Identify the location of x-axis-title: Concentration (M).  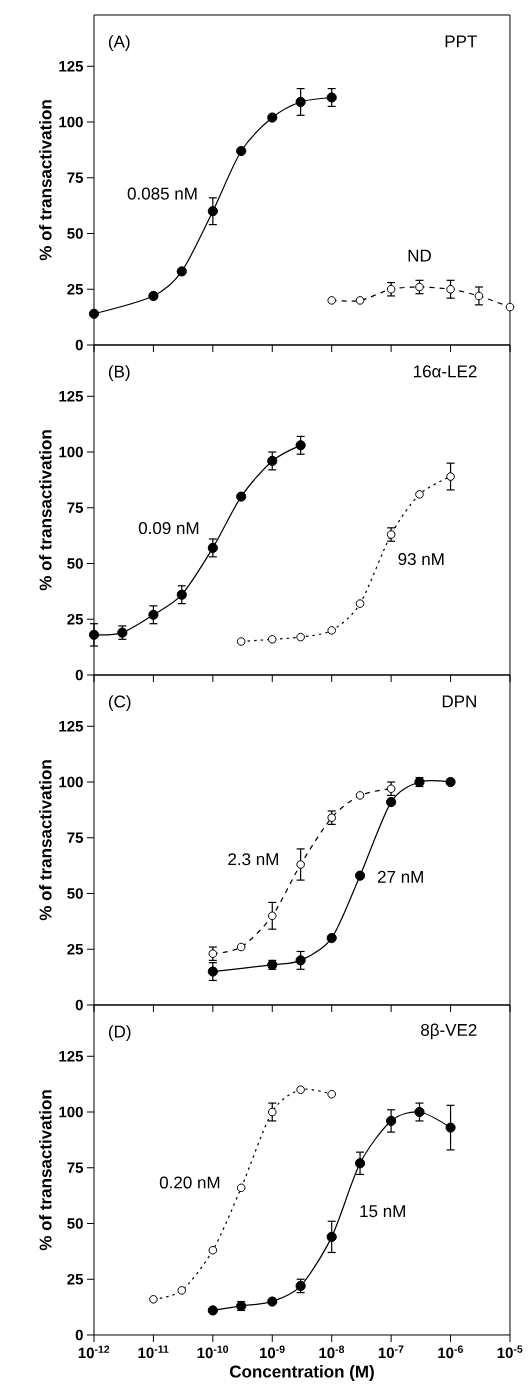
(301, 1373).